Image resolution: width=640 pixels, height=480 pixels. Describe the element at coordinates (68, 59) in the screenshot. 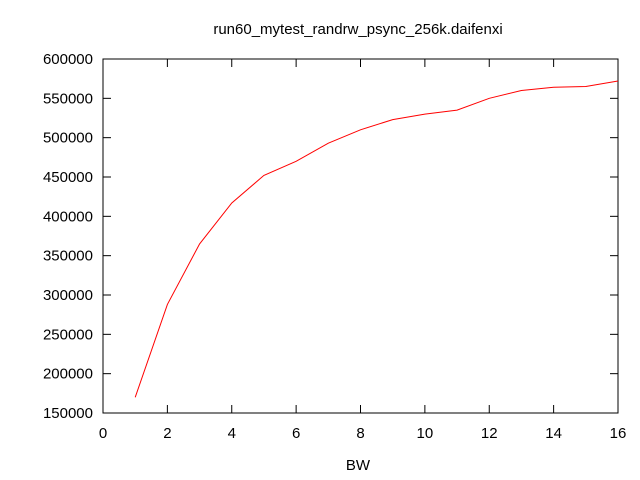

I see `y-tick-label: 600000` at that location.